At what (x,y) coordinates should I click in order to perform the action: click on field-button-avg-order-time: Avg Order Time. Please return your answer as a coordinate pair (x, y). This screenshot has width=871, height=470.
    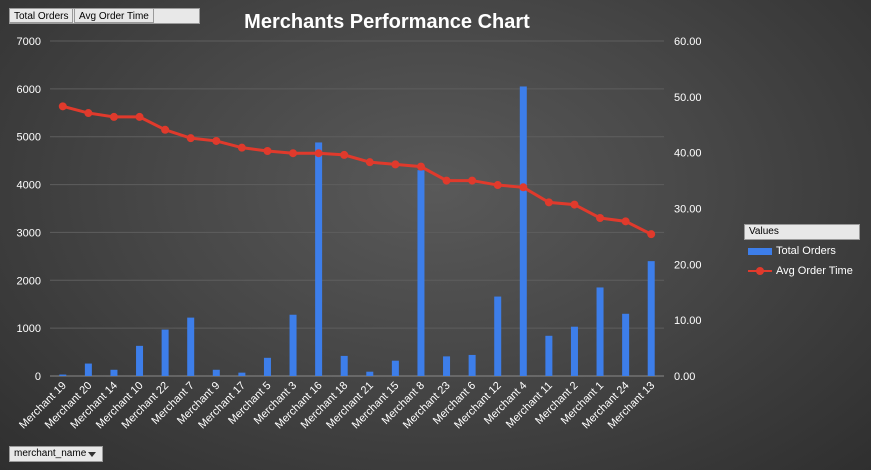
    Looking at the image, I should click on (114, 15).